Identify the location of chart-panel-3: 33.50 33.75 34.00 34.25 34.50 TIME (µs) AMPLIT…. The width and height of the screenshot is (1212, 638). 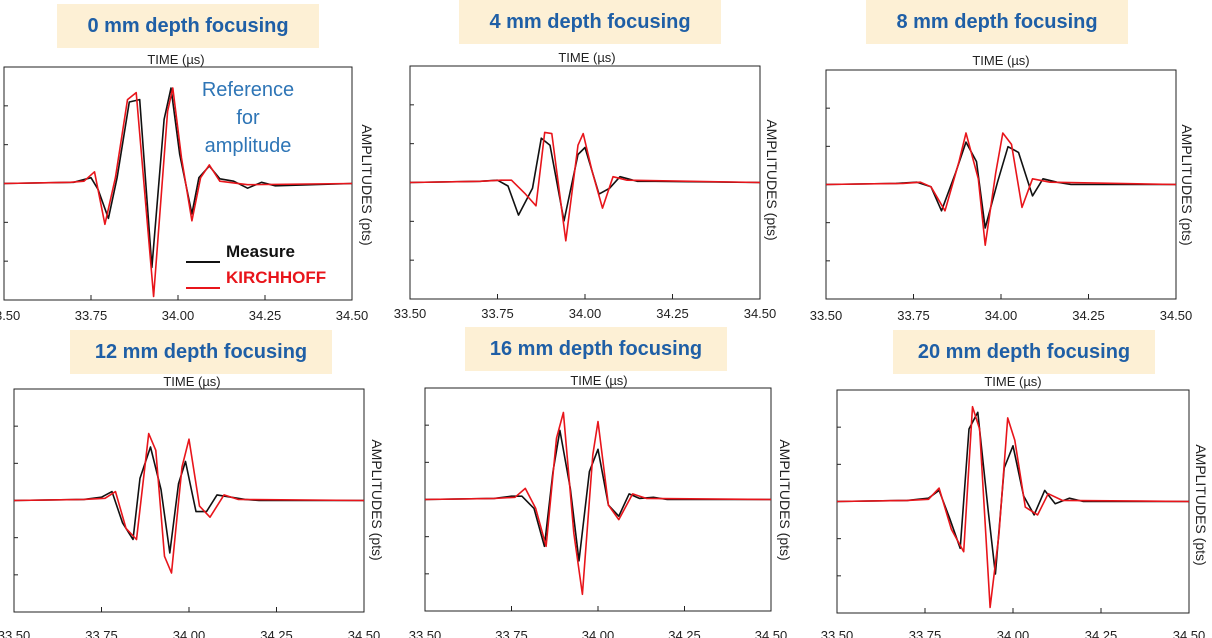
(192, 506).